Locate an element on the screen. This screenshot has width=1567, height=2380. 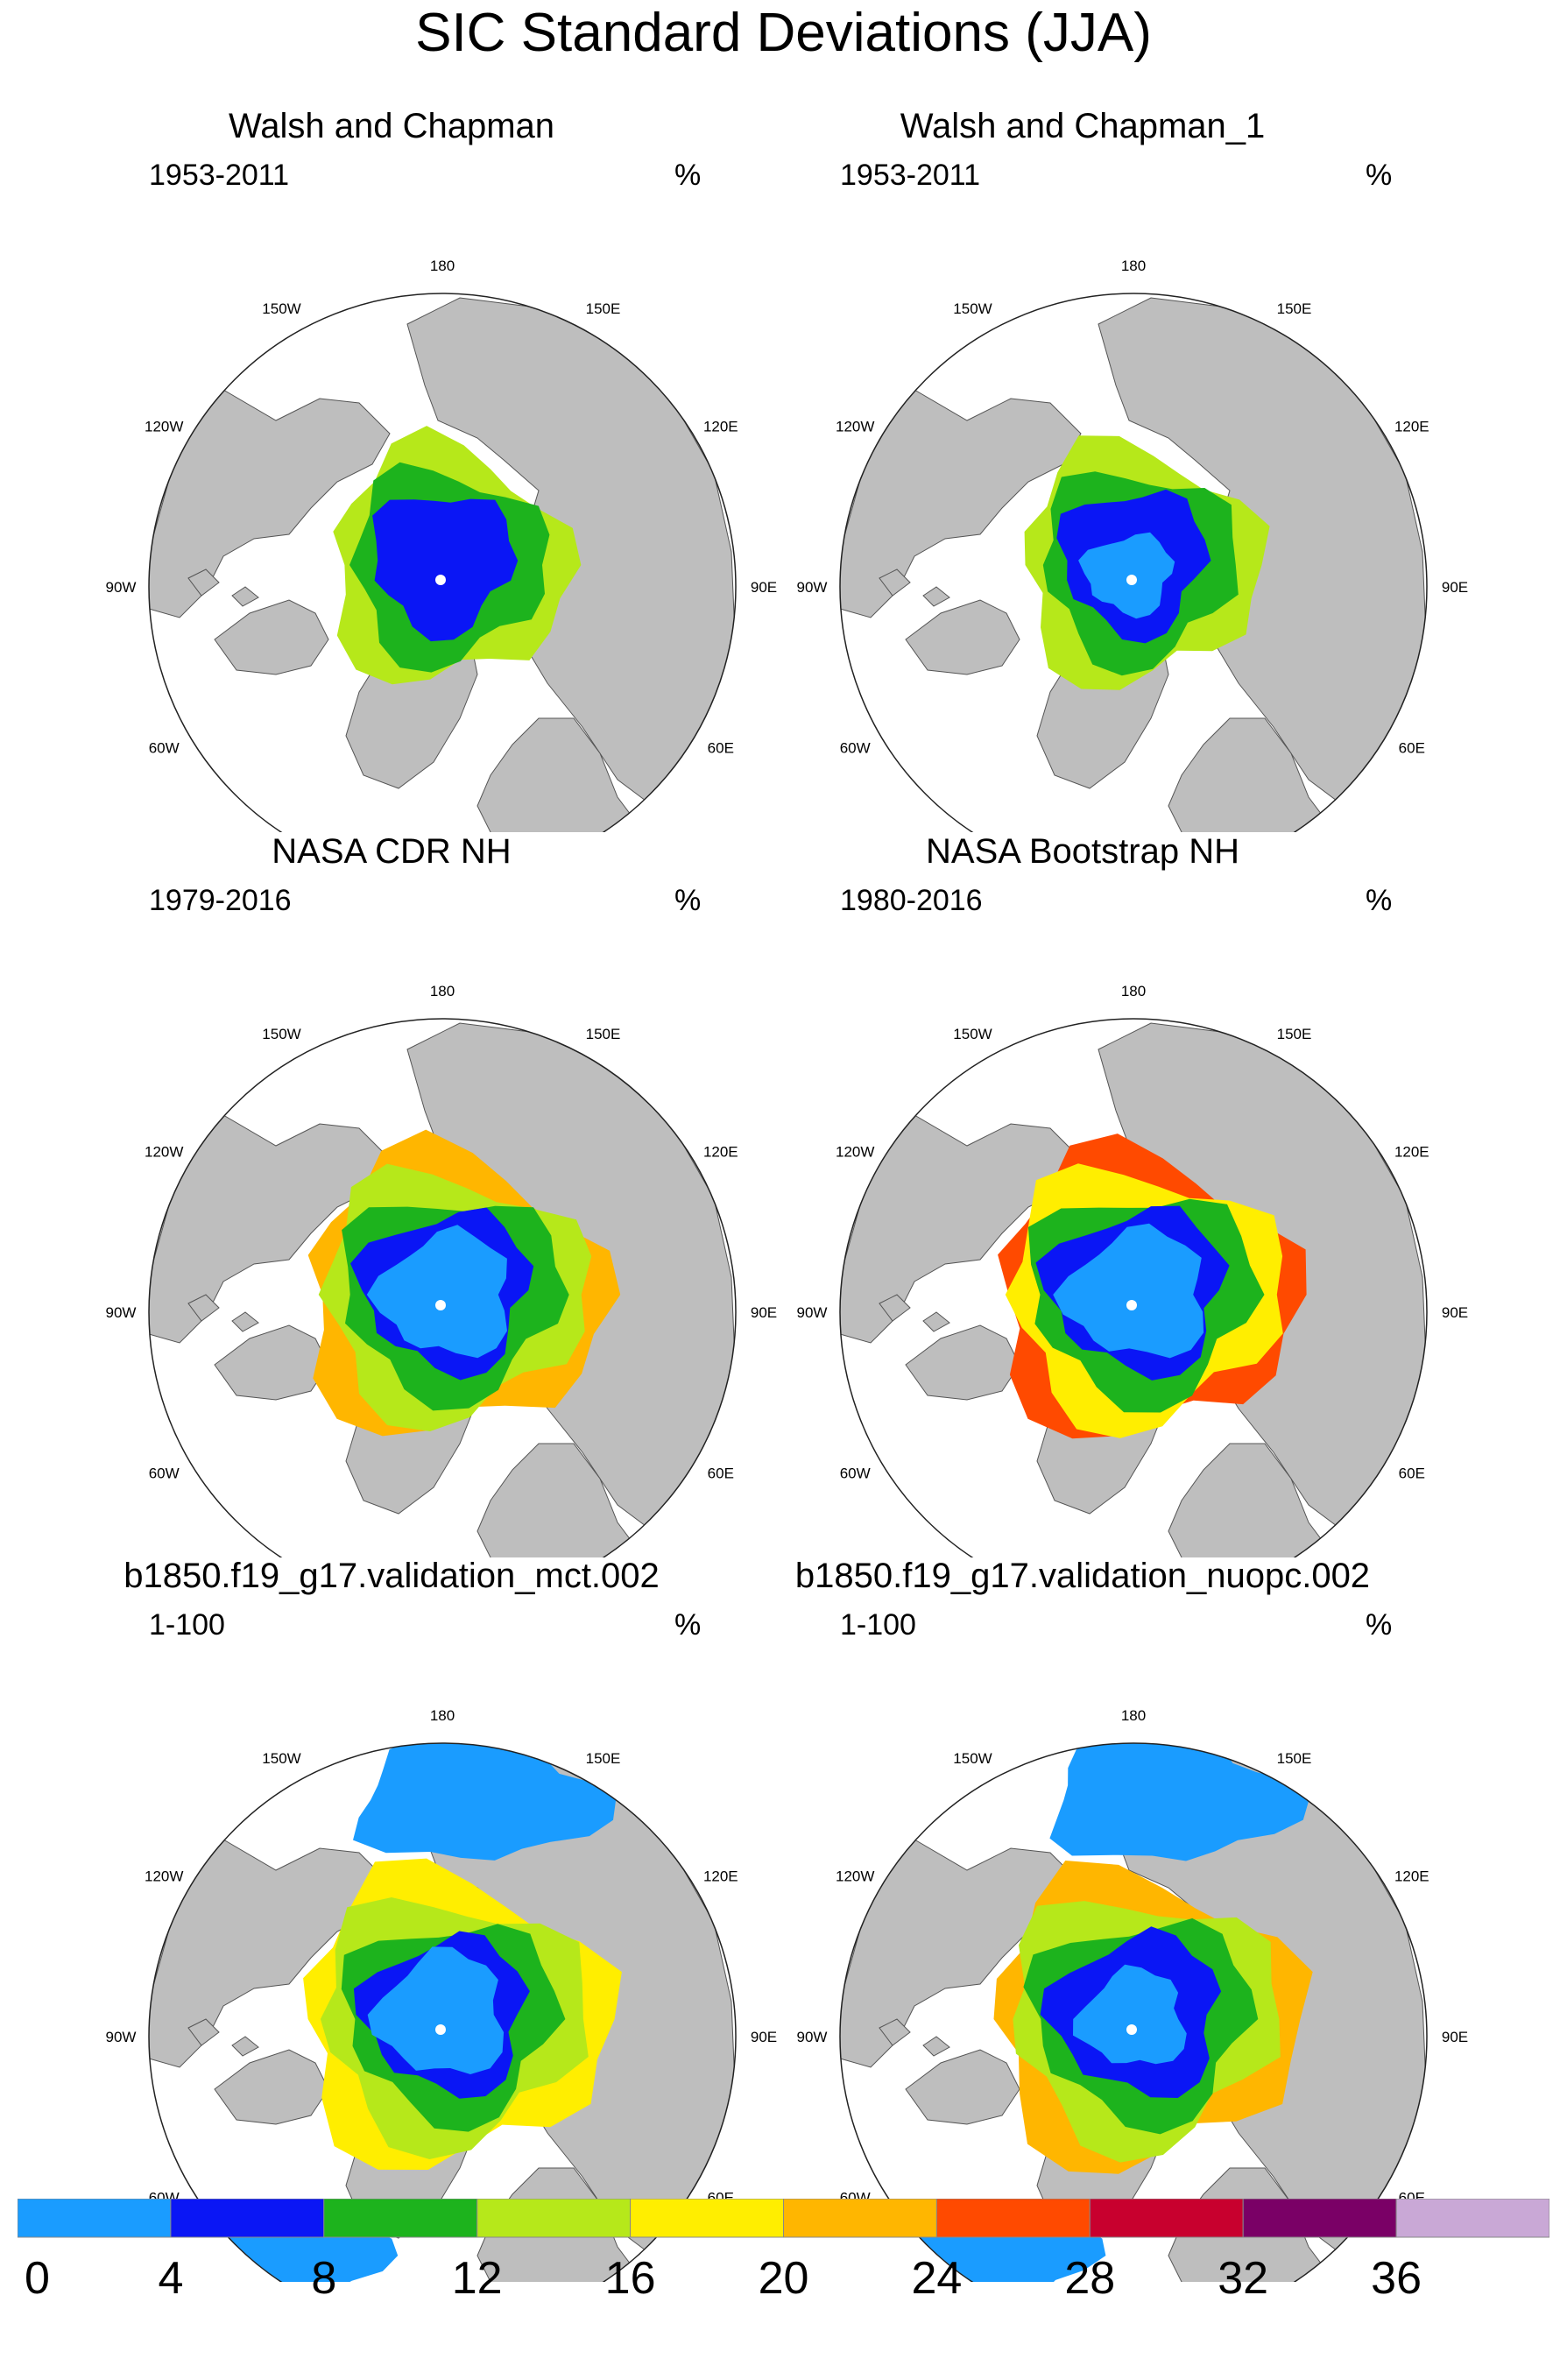
colorbar-tick-label: 12 is located at coordinates (477, 2278).